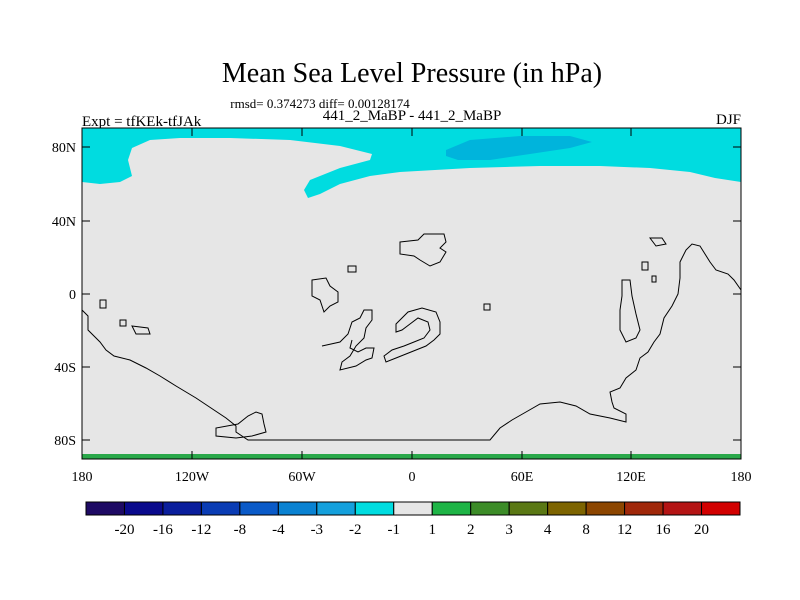 The height and width of the screenshot is (600, 800). Describe the element at coordinates (624, 530) in the screenshot. I see `colorbar-label: 12` at that location.